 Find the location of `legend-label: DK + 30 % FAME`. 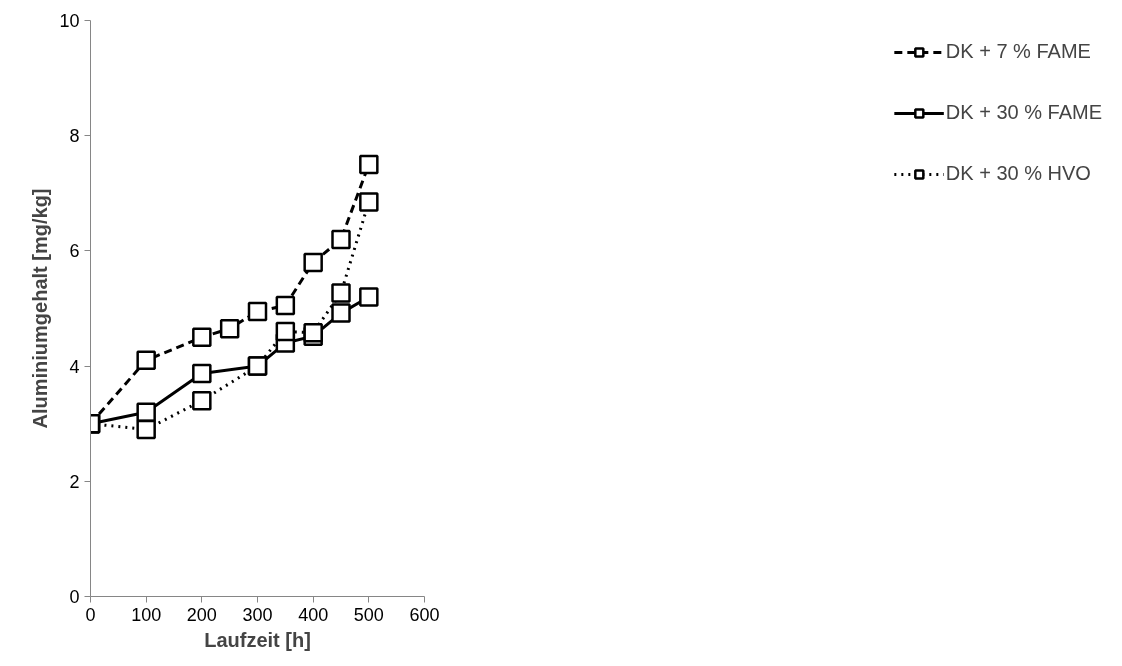

legend-label: DK + 30 % FAME is located at coordinates (1023, 112).